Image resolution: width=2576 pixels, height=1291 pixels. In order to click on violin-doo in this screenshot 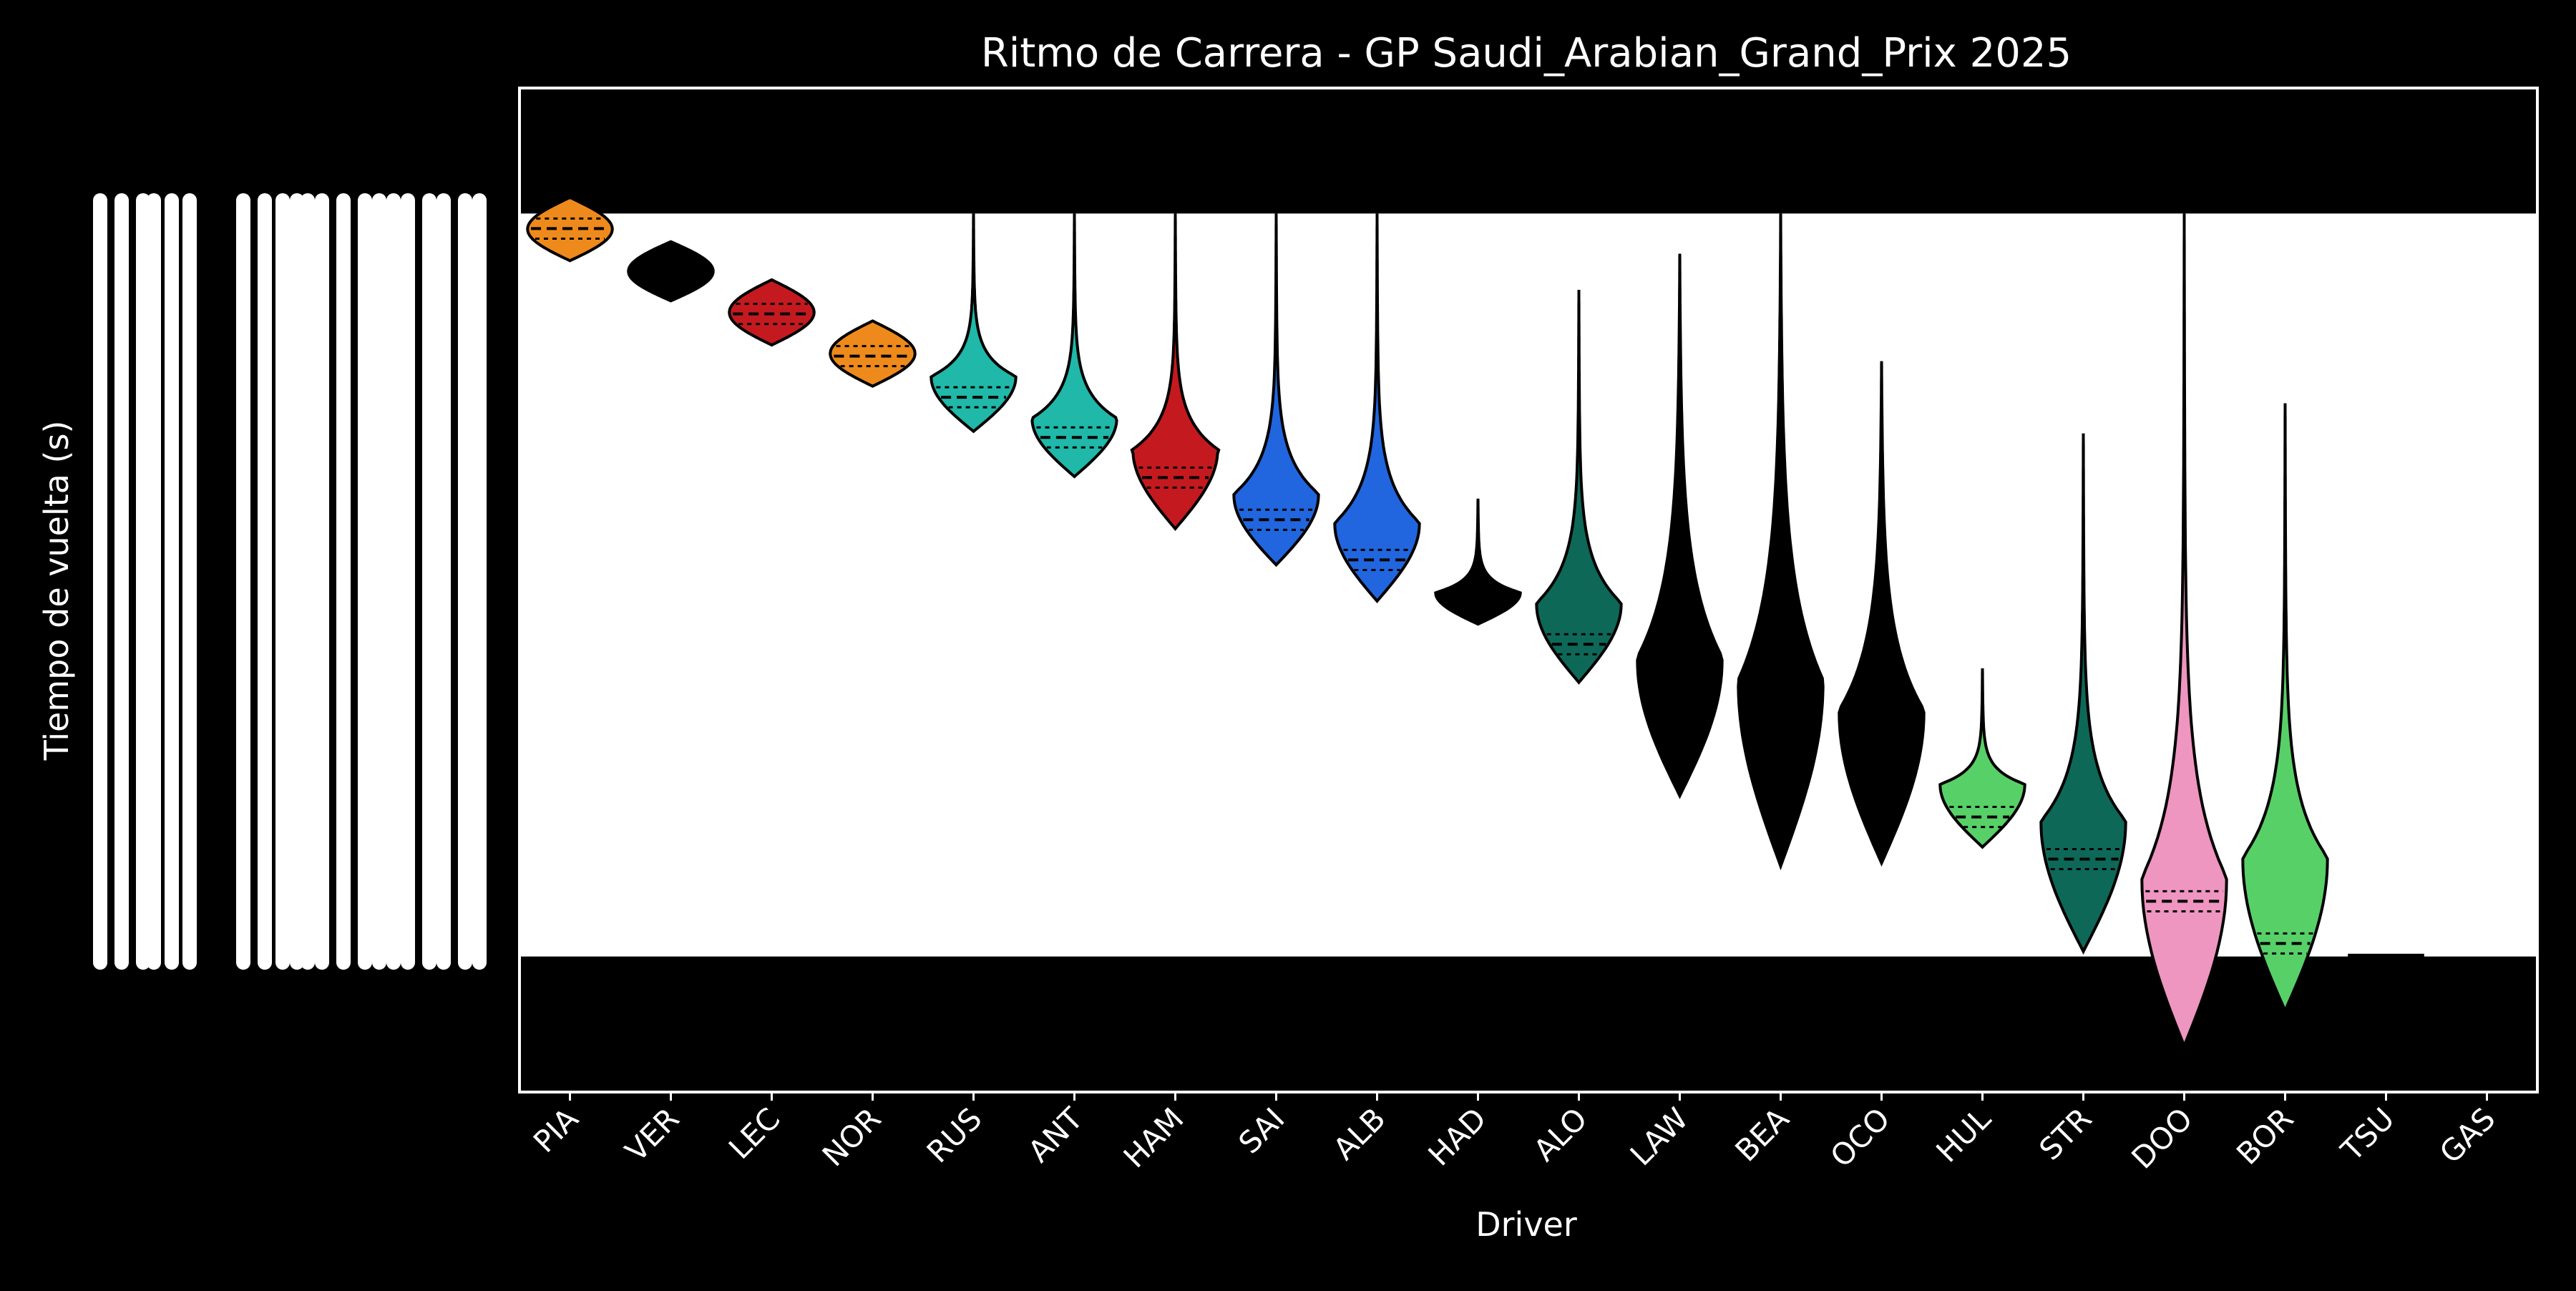, I will do `click(2184, 631)`.